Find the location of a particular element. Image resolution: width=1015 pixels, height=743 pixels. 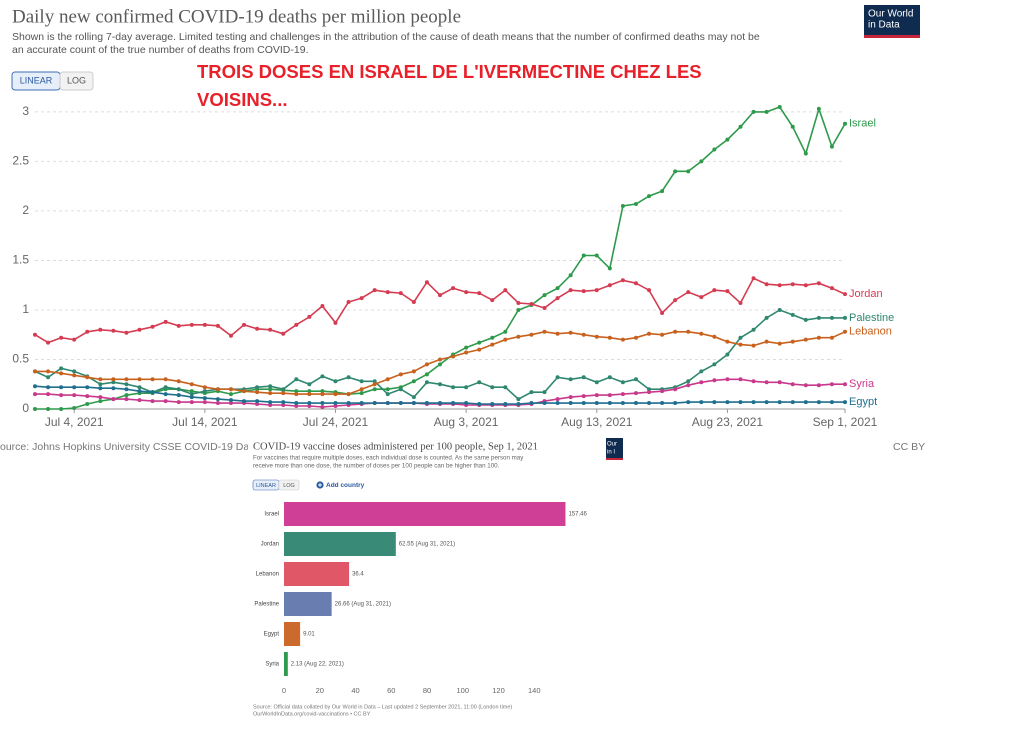

x-tick-label: 0 is located at coordinates (284, 690).